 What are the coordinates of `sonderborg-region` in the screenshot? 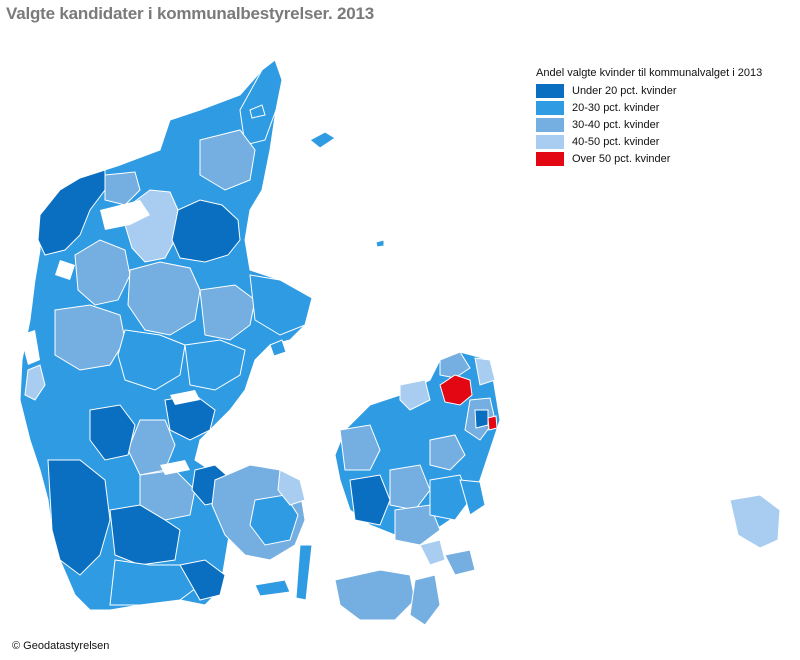 It's located at (202, 580).